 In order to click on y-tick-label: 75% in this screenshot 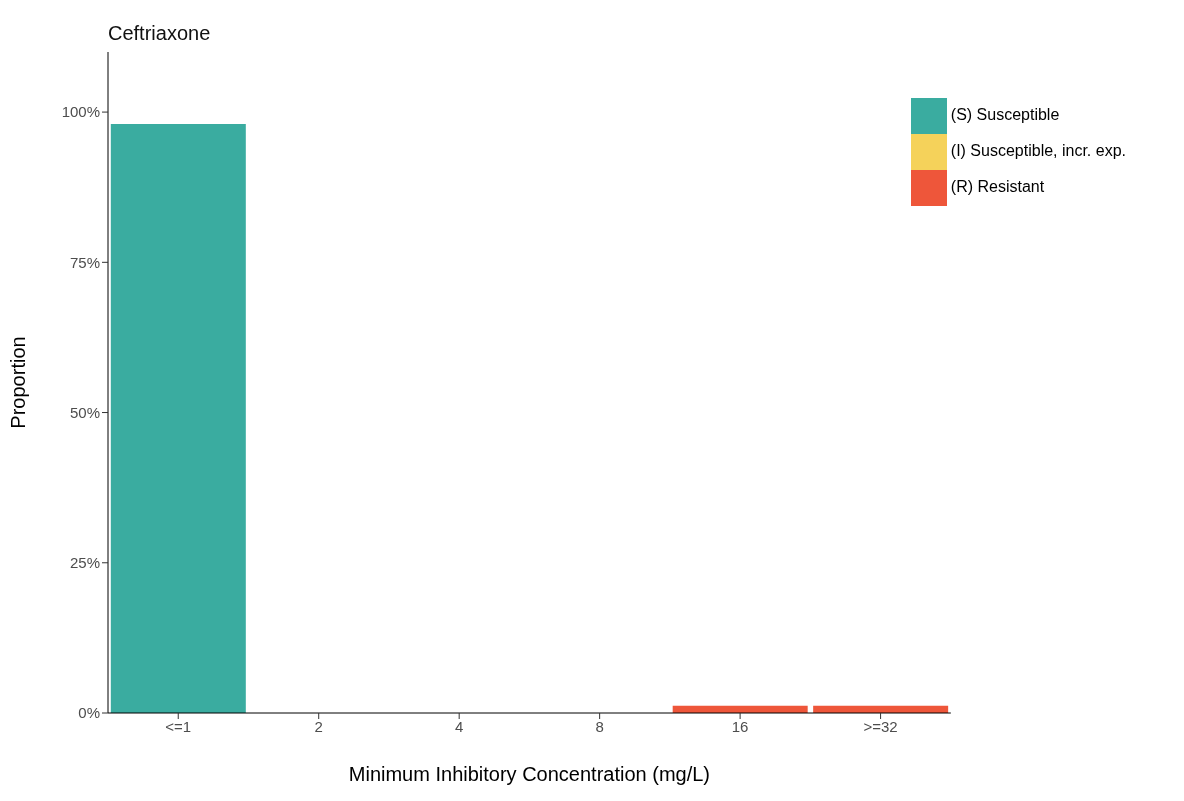, I will do `click(84, 262)`.